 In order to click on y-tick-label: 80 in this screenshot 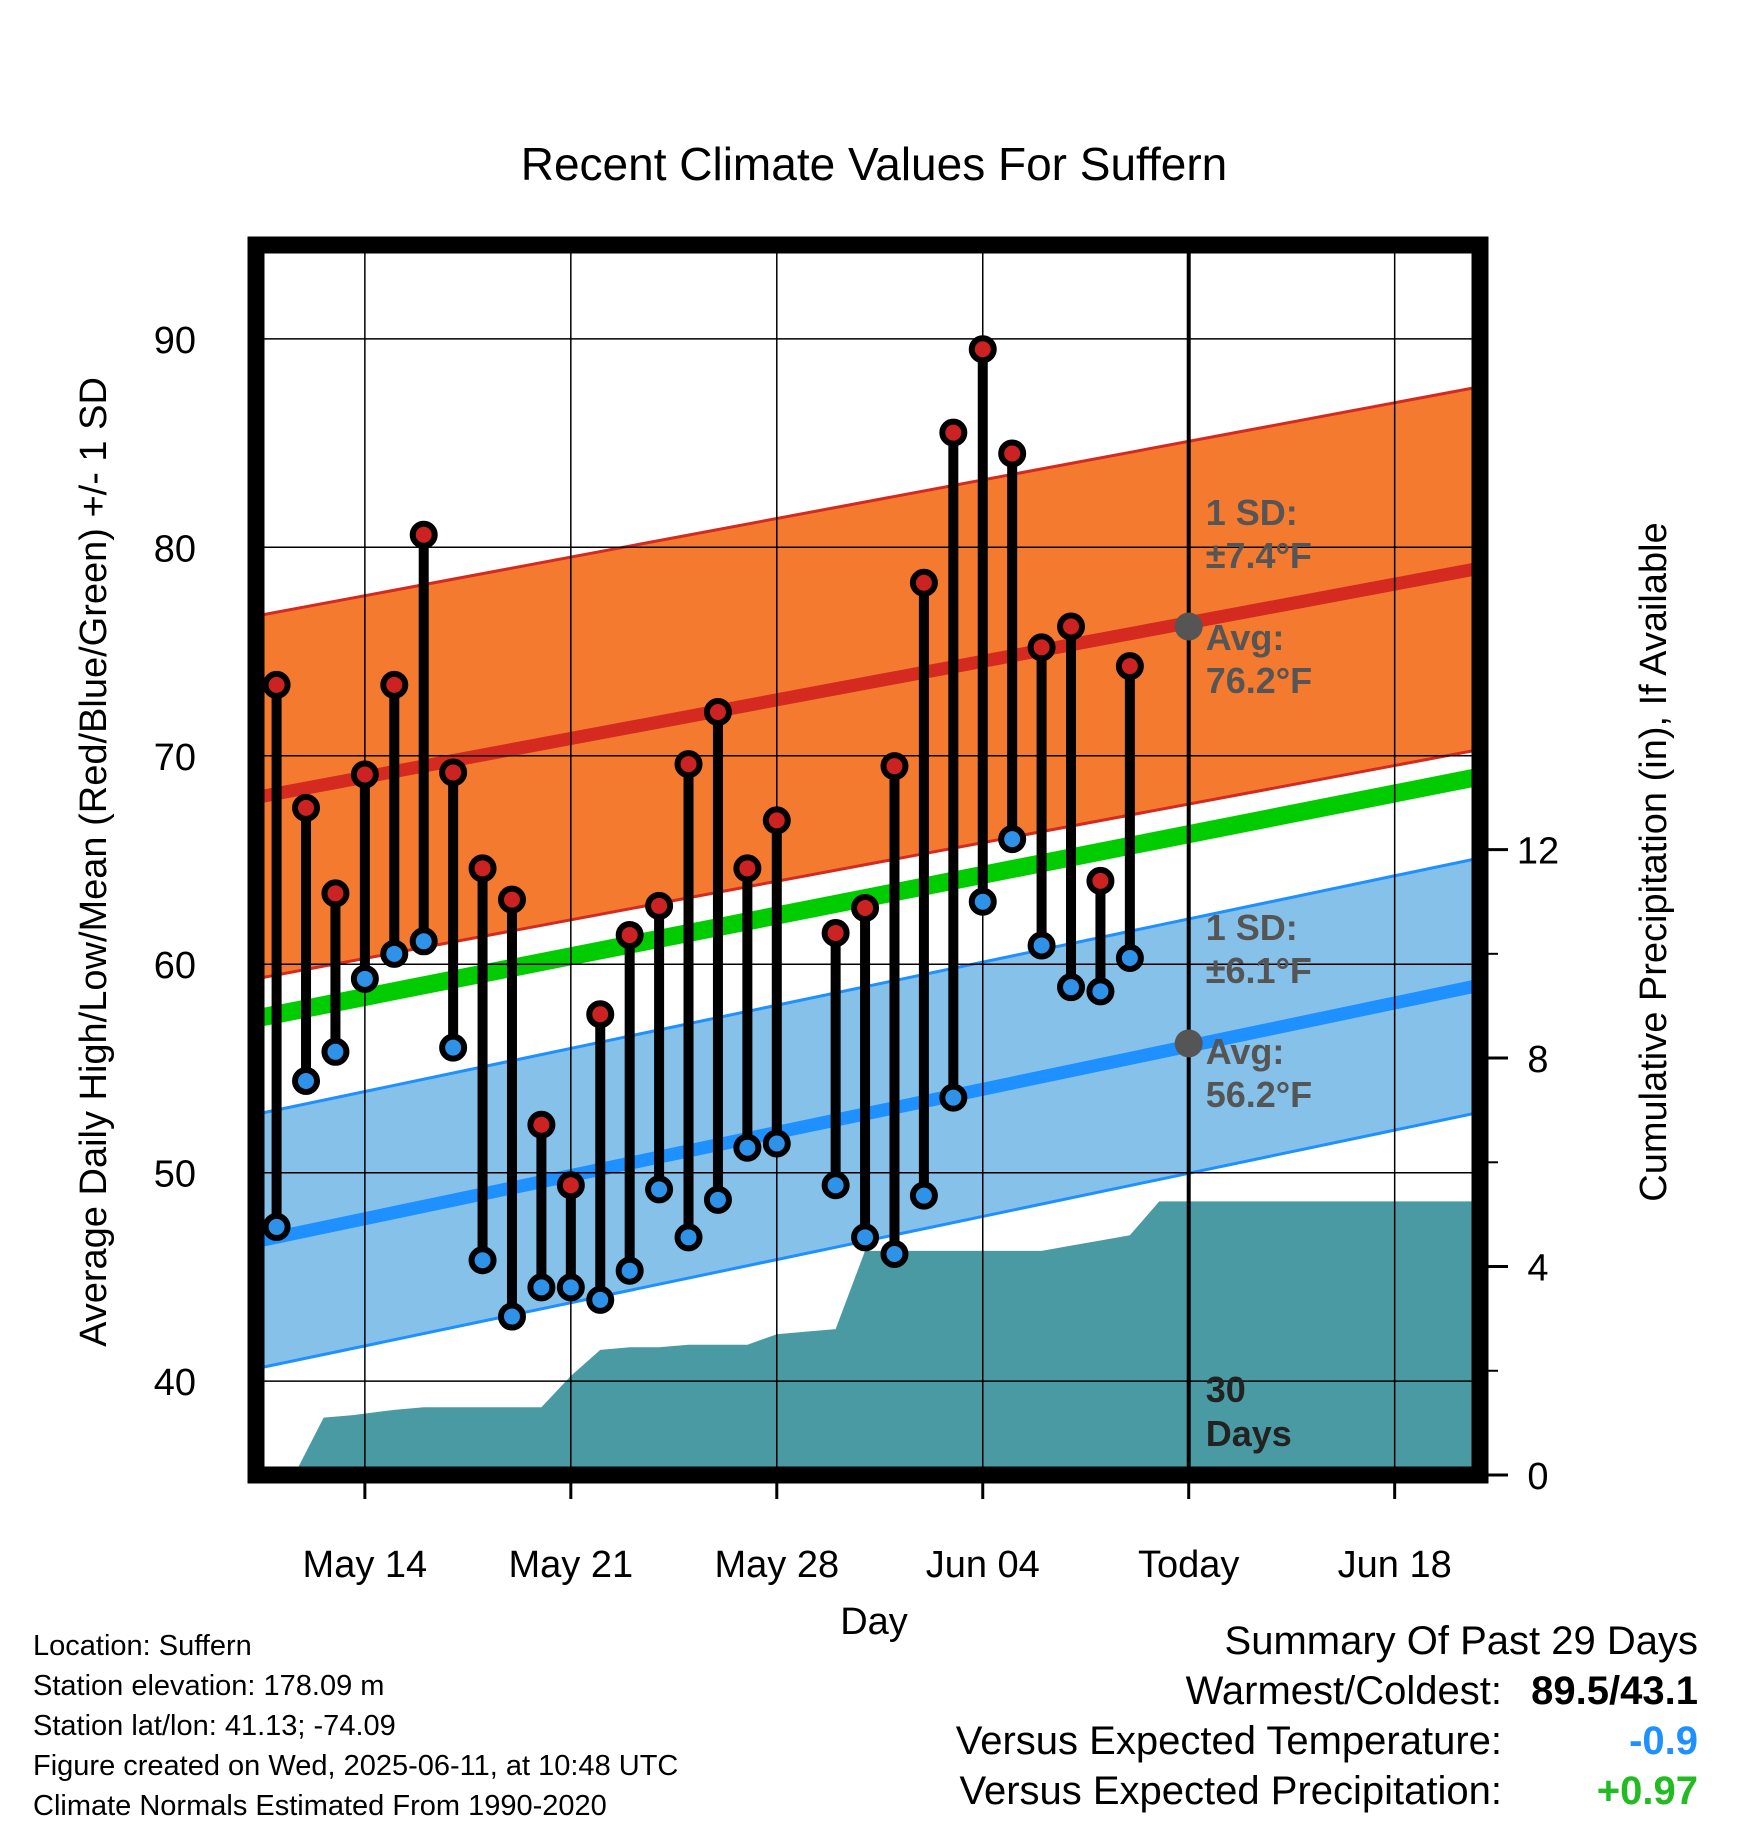, I will do `click(175, 549)`.